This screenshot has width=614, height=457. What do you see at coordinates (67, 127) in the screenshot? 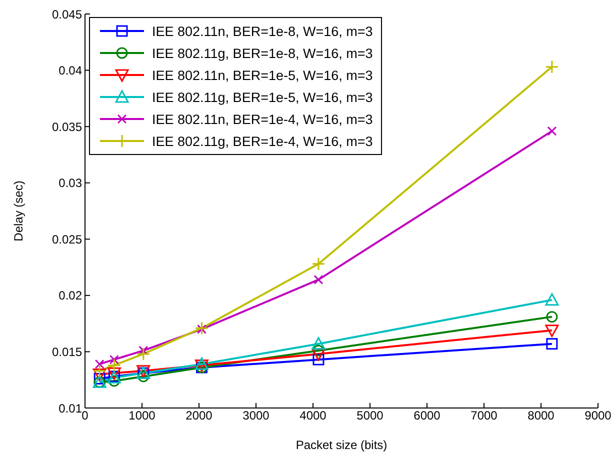
I see `y-tick-label: 0.035` at bounding box center [67, 127].